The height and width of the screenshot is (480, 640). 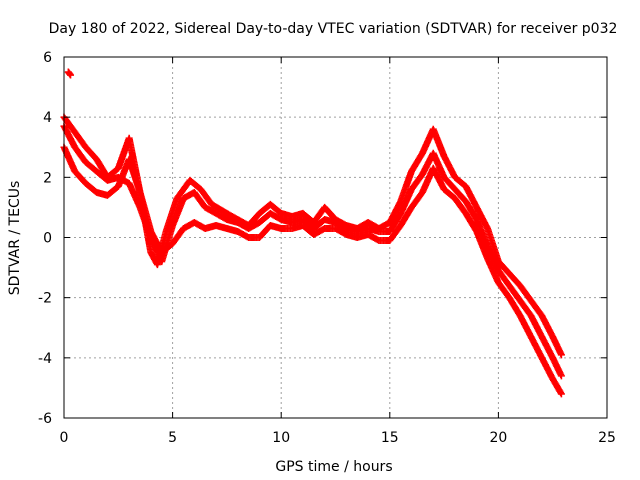 I want to click on x-tick-label: 0, so click(x=64, y=438).